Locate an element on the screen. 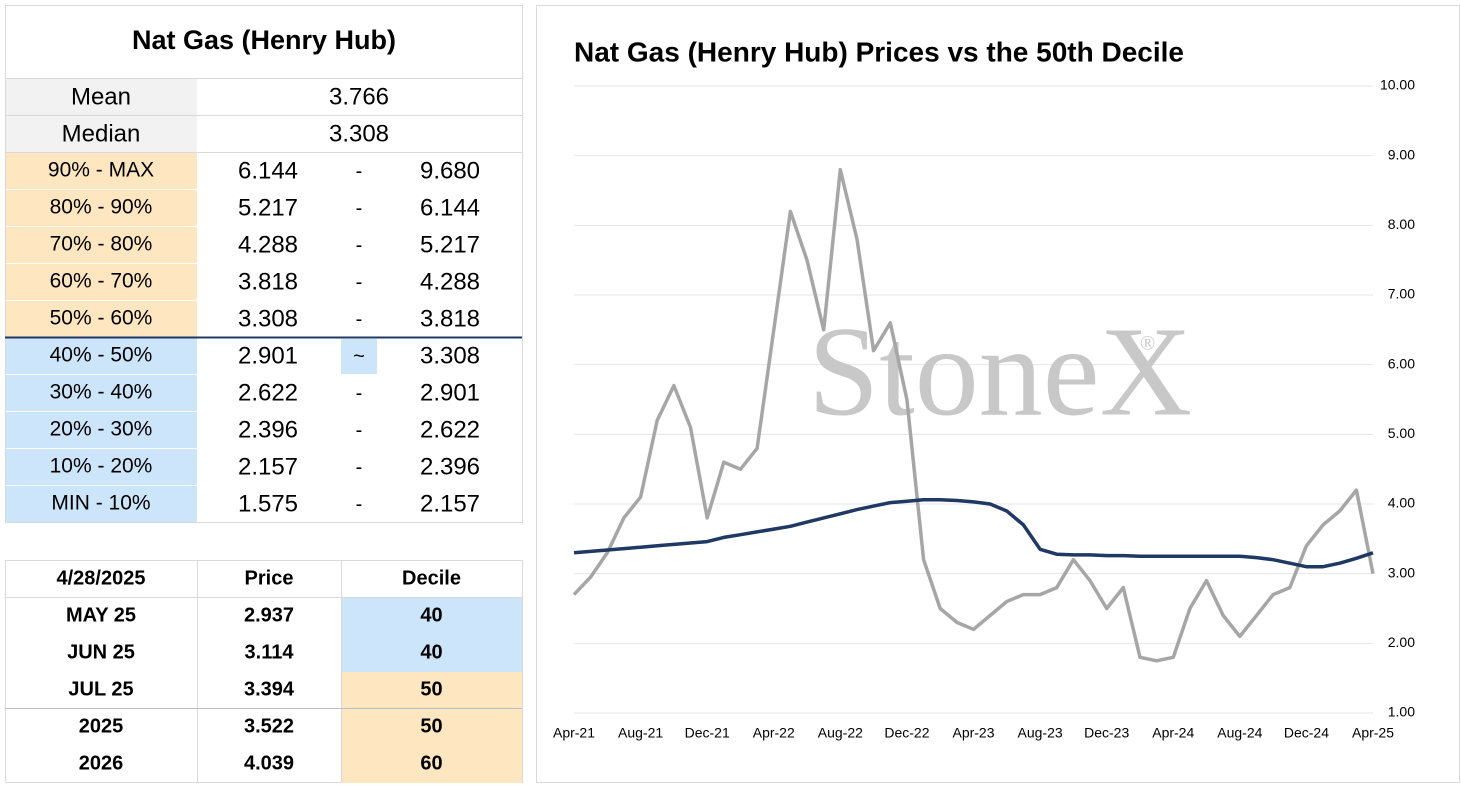 This screenshot has width=1461, height=785. range-high: 4.288 is located at coordinates (450, 281).